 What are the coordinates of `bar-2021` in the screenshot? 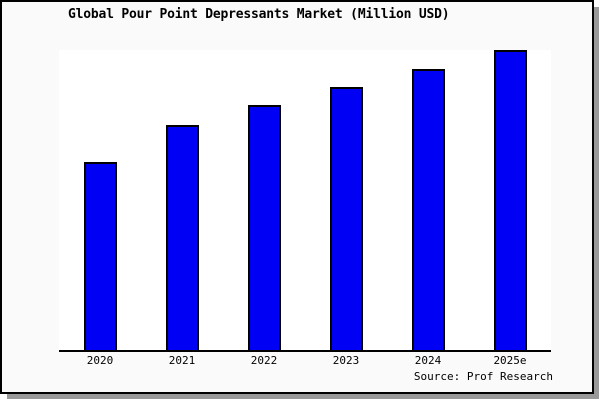 It's located at (182, 237).